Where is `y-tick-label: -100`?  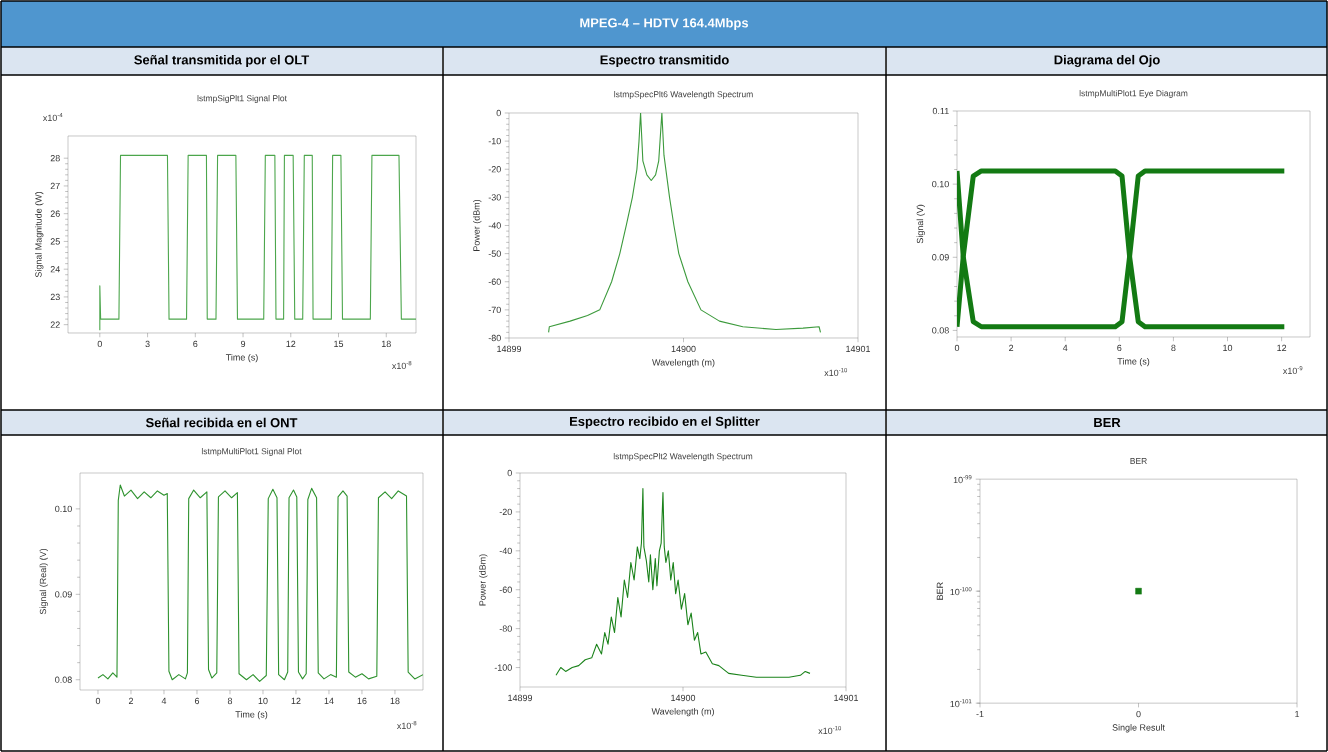 y-tick-label: -100 is located at coordinates (503, 667).